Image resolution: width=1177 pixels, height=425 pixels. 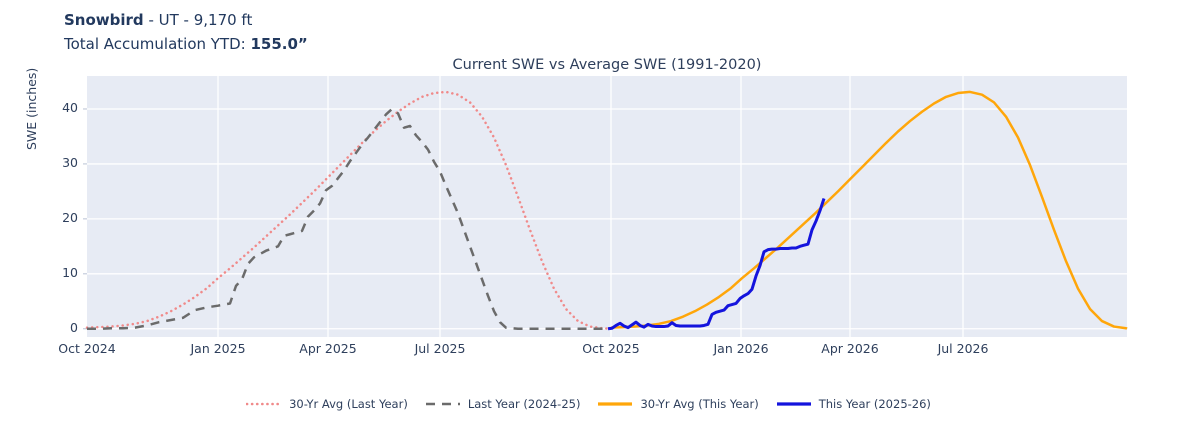 I want to click on series-line, so click(x=716, y=264).